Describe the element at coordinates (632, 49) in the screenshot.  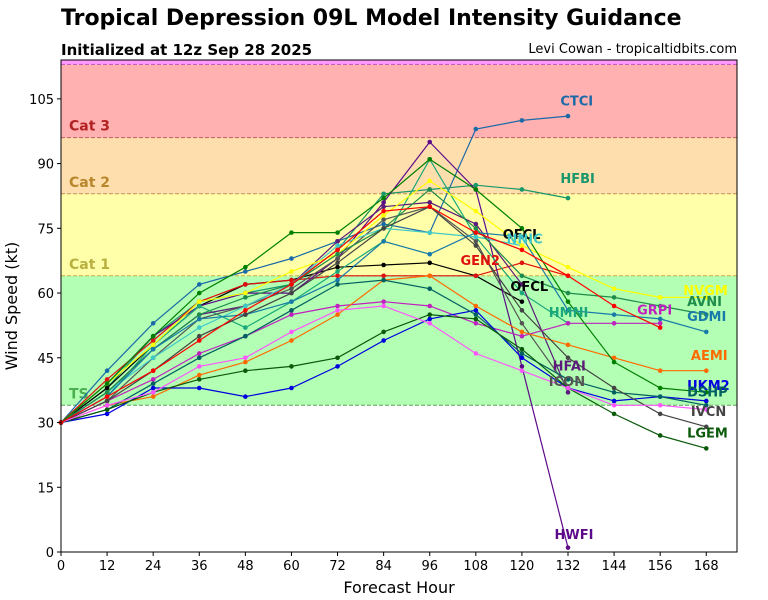
I see `chart-credit: Levi Cowan - tropicaltidbits.com` at that location.